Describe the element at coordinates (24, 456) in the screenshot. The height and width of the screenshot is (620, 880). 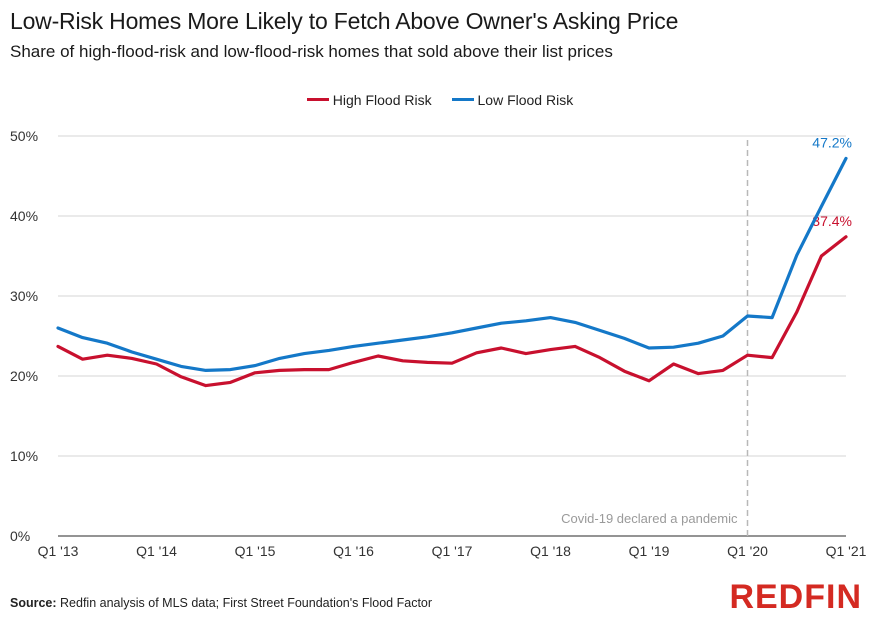
I see `y-tick-label: 10%` at that location.